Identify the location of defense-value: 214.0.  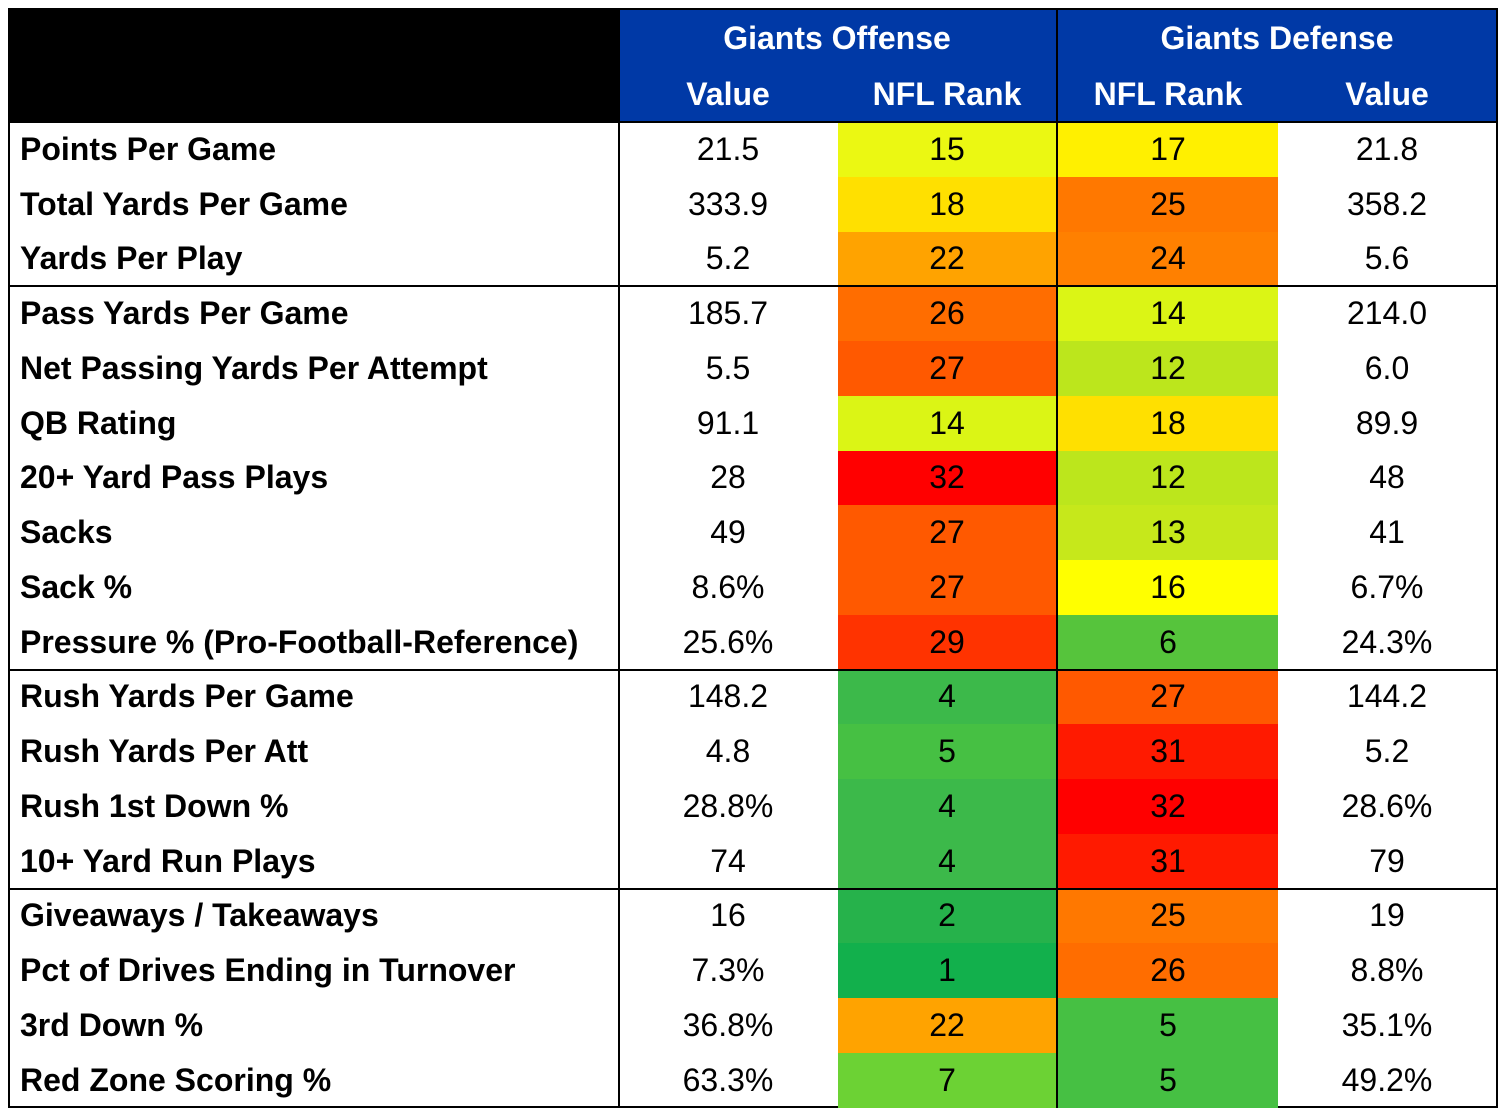
(1387, 313).